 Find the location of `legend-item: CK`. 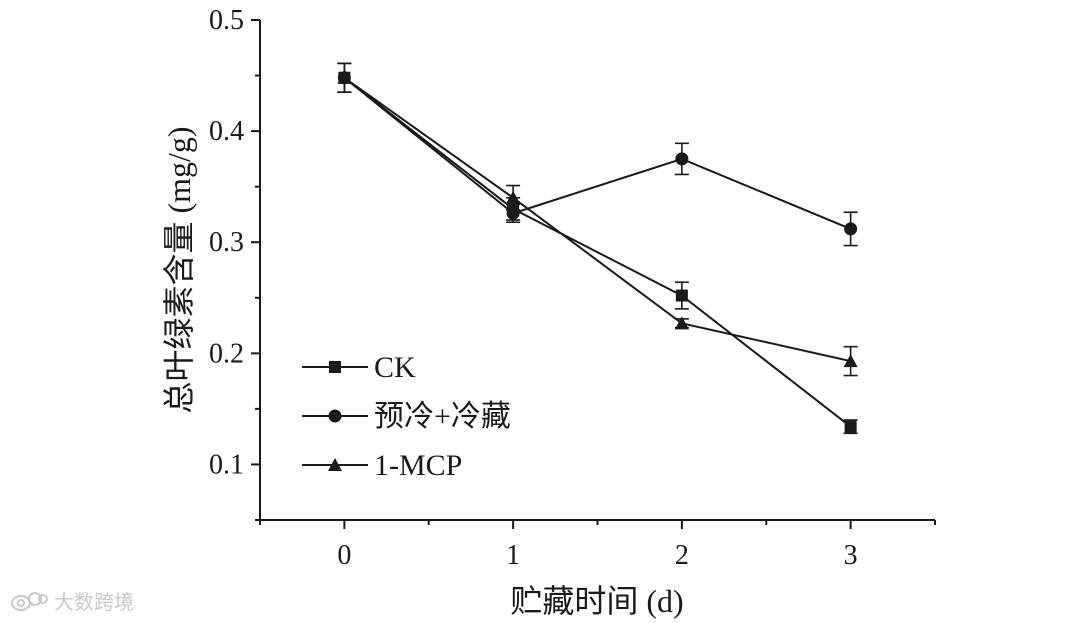

legend-item: CK is located at coordinates (359, 367).